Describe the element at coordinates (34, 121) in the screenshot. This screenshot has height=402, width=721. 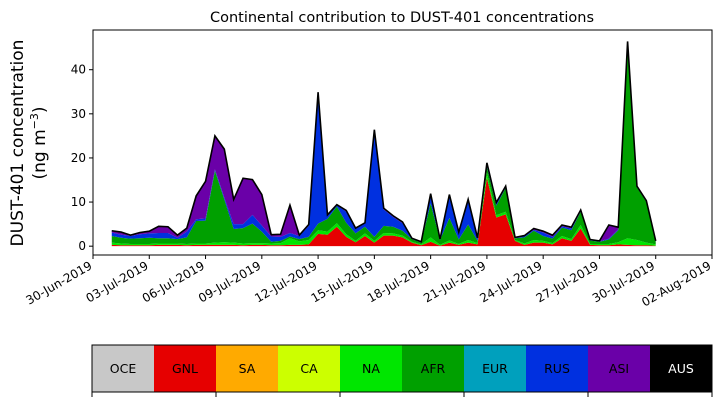
I see `y-axis-label-sup: −3` at that location.